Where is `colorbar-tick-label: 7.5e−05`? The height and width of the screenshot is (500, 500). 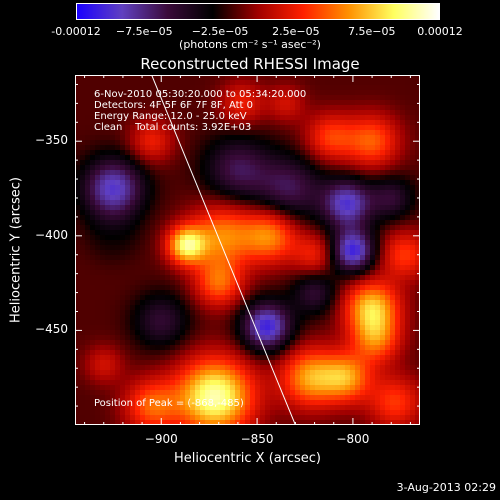
colorbar-tick-label: 7.5e−05 is located at coordinates (372, 31).